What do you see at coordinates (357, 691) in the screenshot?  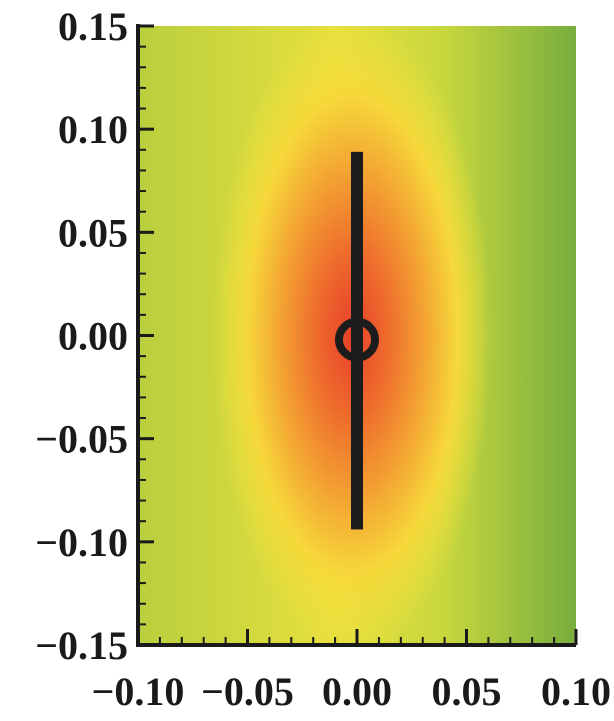 I see `x-tick-label: 0.00` at bounding box center [357, 691].